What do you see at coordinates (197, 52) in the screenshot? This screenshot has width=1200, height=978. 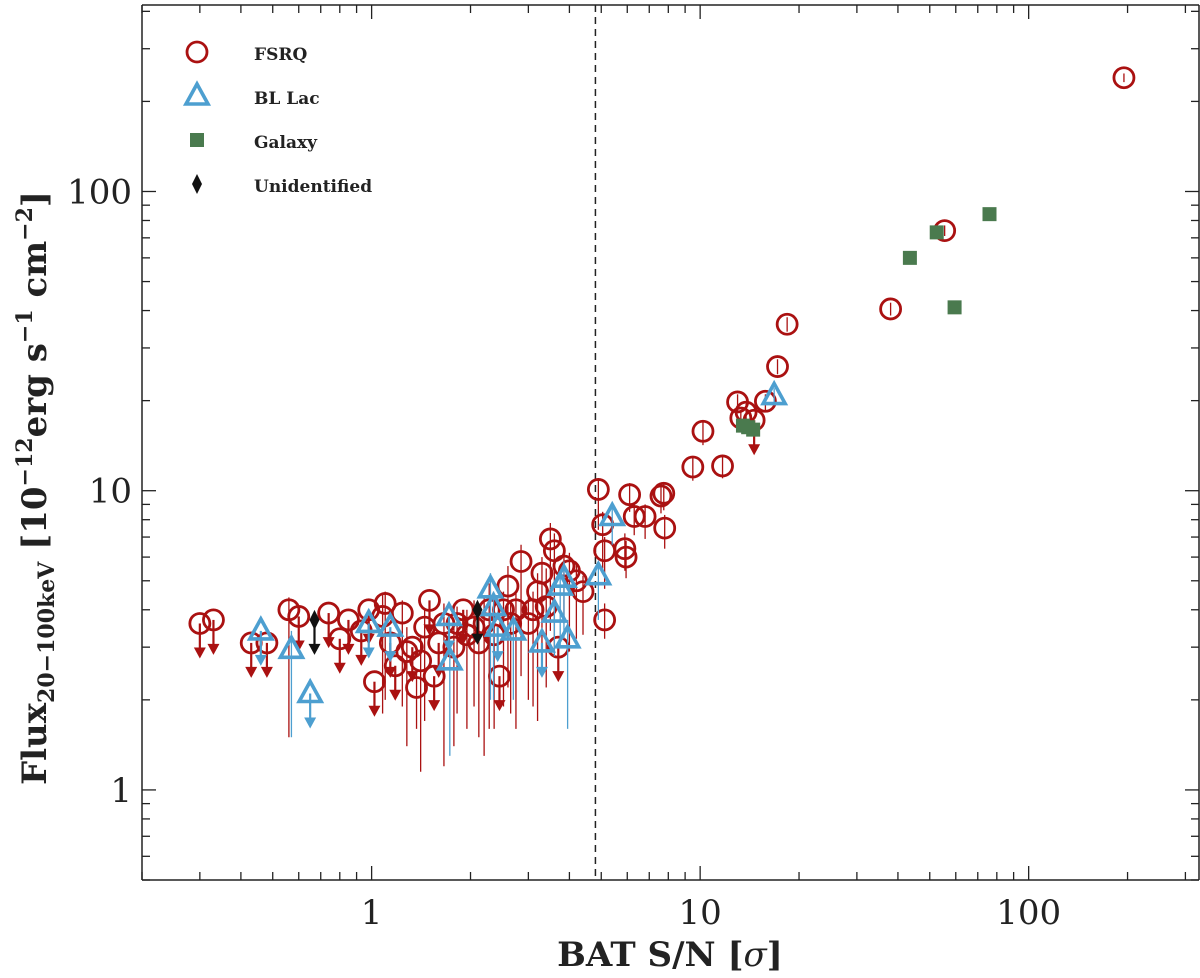 I see `legend-marker-fsrq` at bounding box center [197, 52].